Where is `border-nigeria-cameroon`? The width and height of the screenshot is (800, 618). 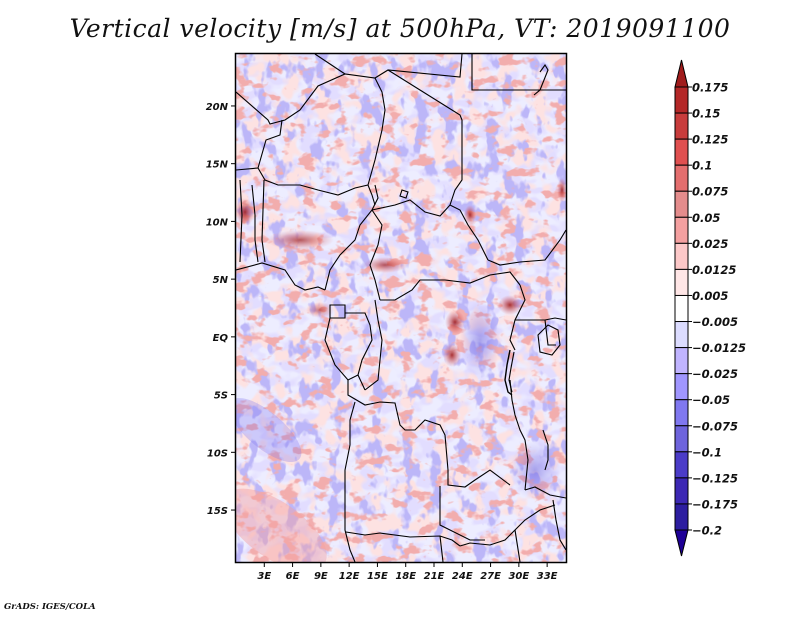 border-nigeria-cameroon is located at coordinates (351, 237).